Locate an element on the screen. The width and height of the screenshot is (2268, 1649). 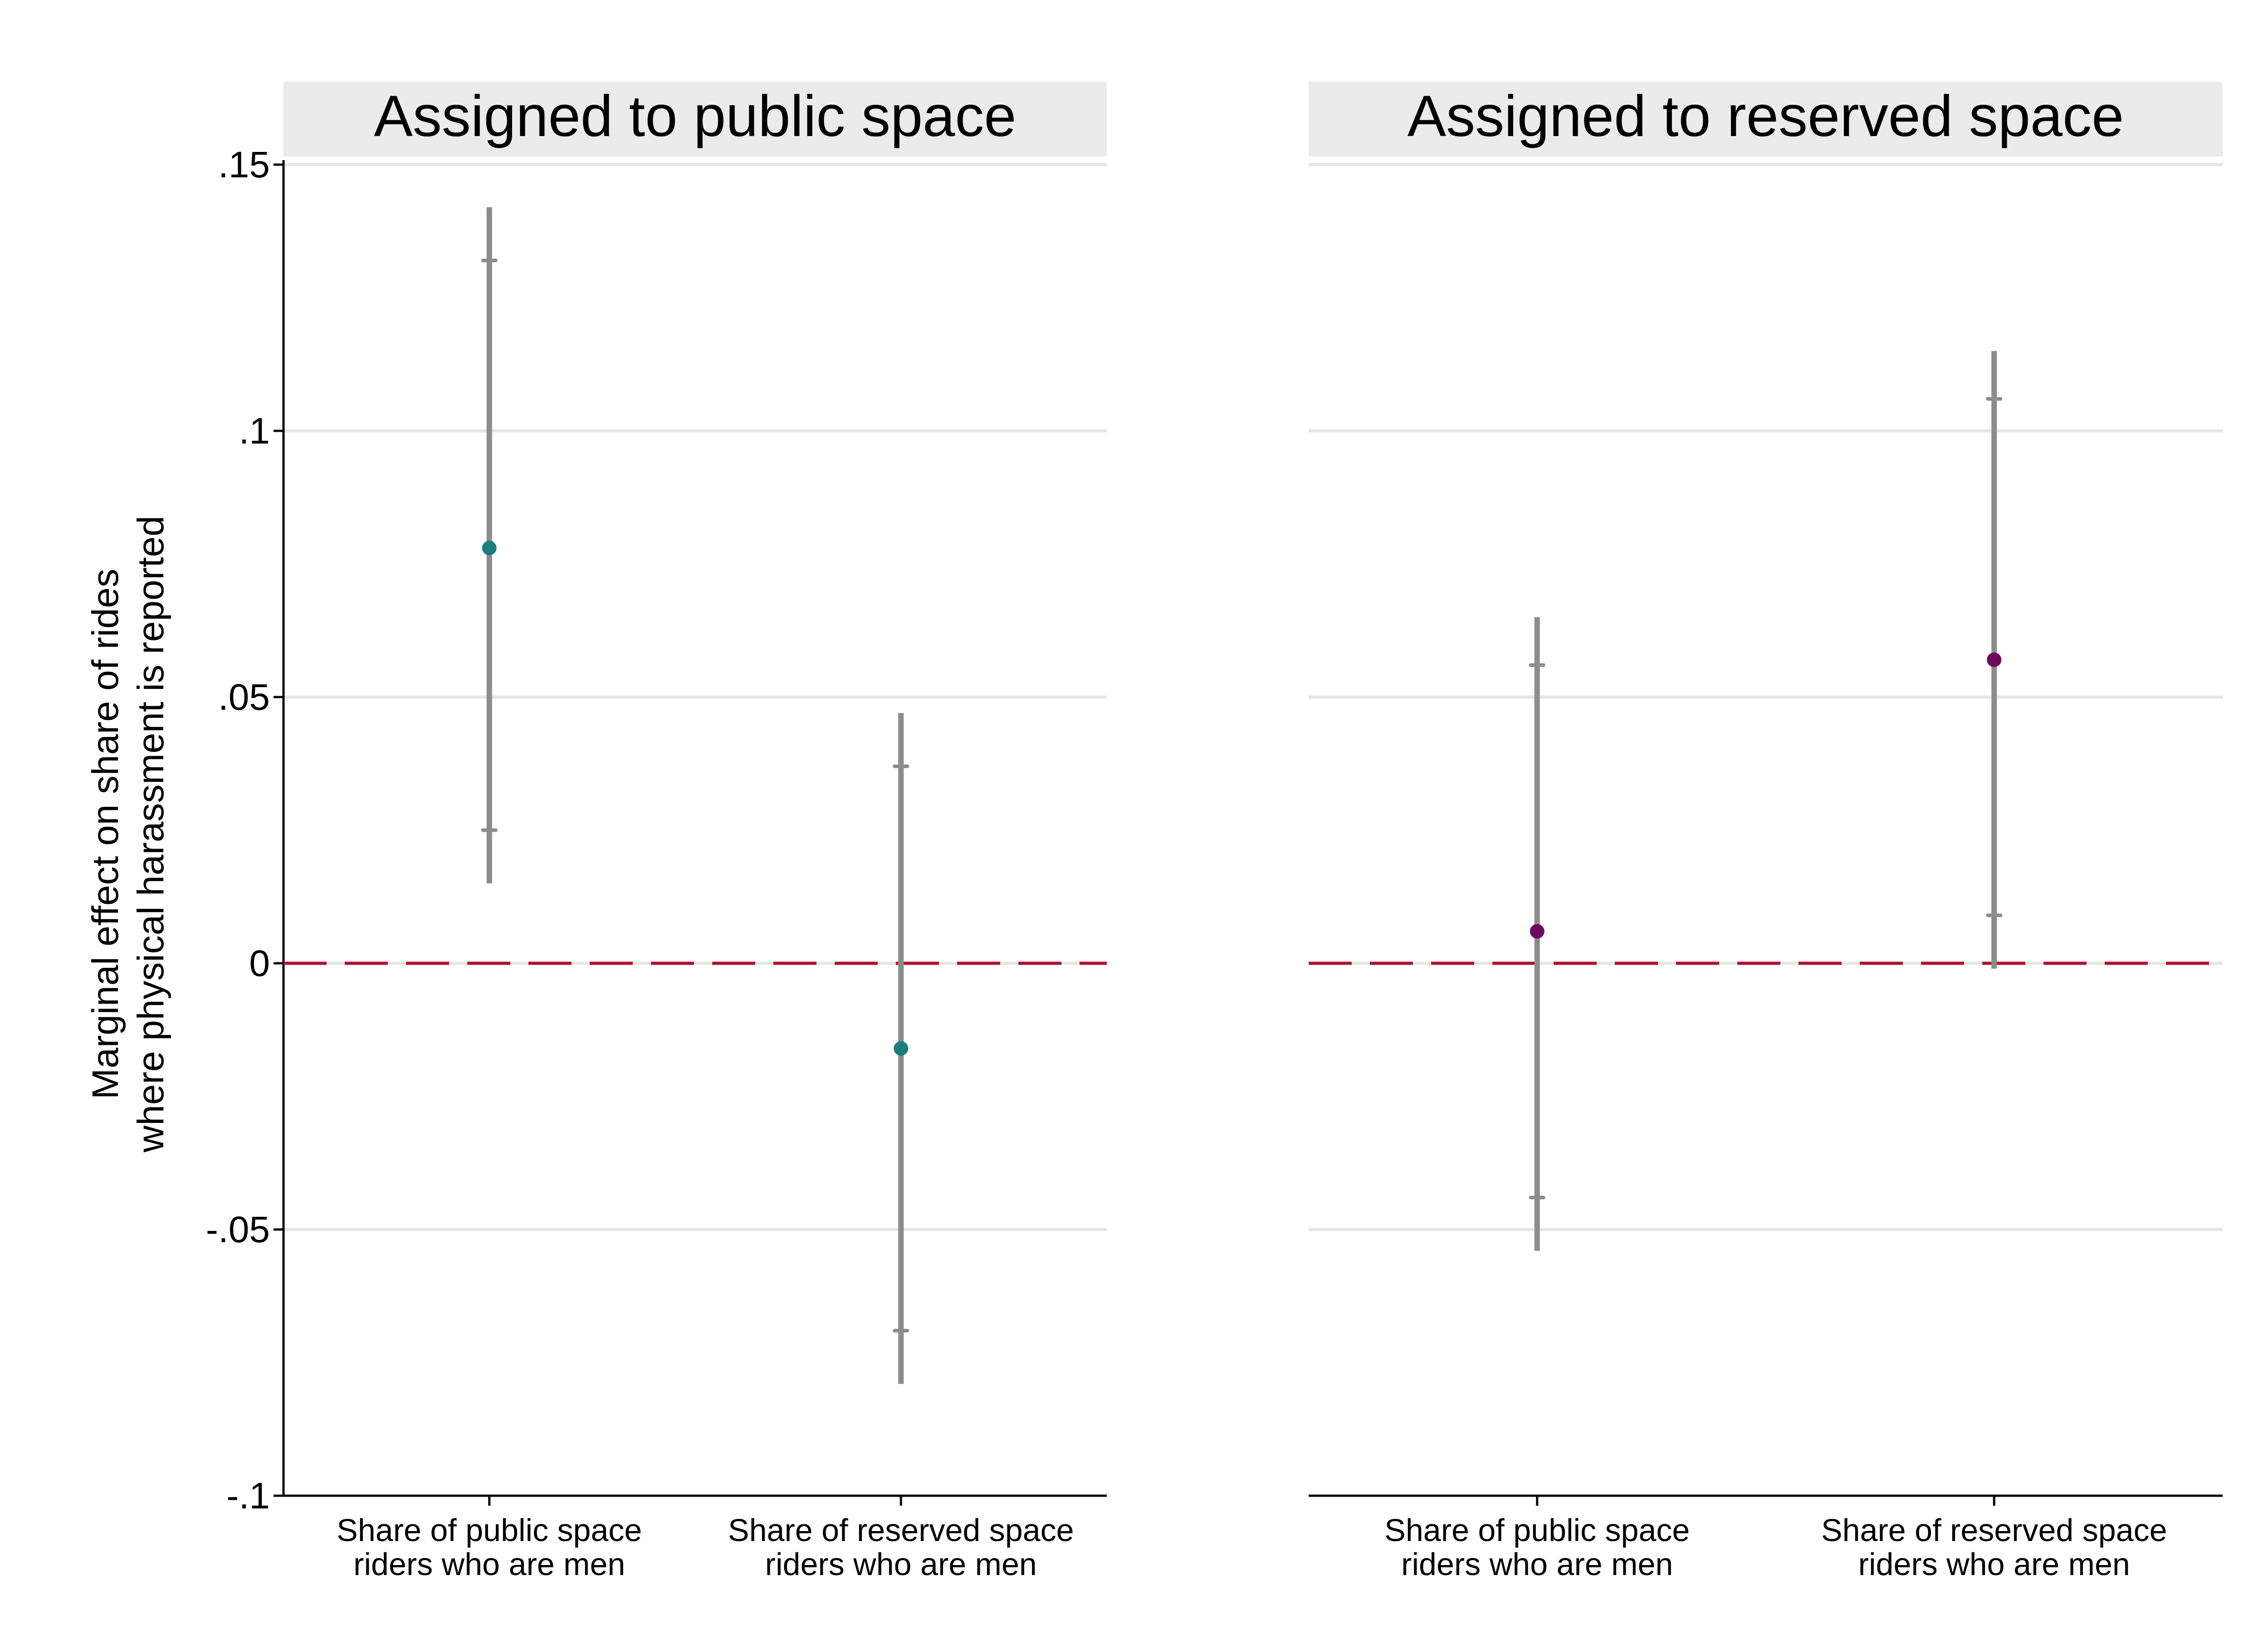
y-tick-label: 0 is located at coordinates (259, 964).